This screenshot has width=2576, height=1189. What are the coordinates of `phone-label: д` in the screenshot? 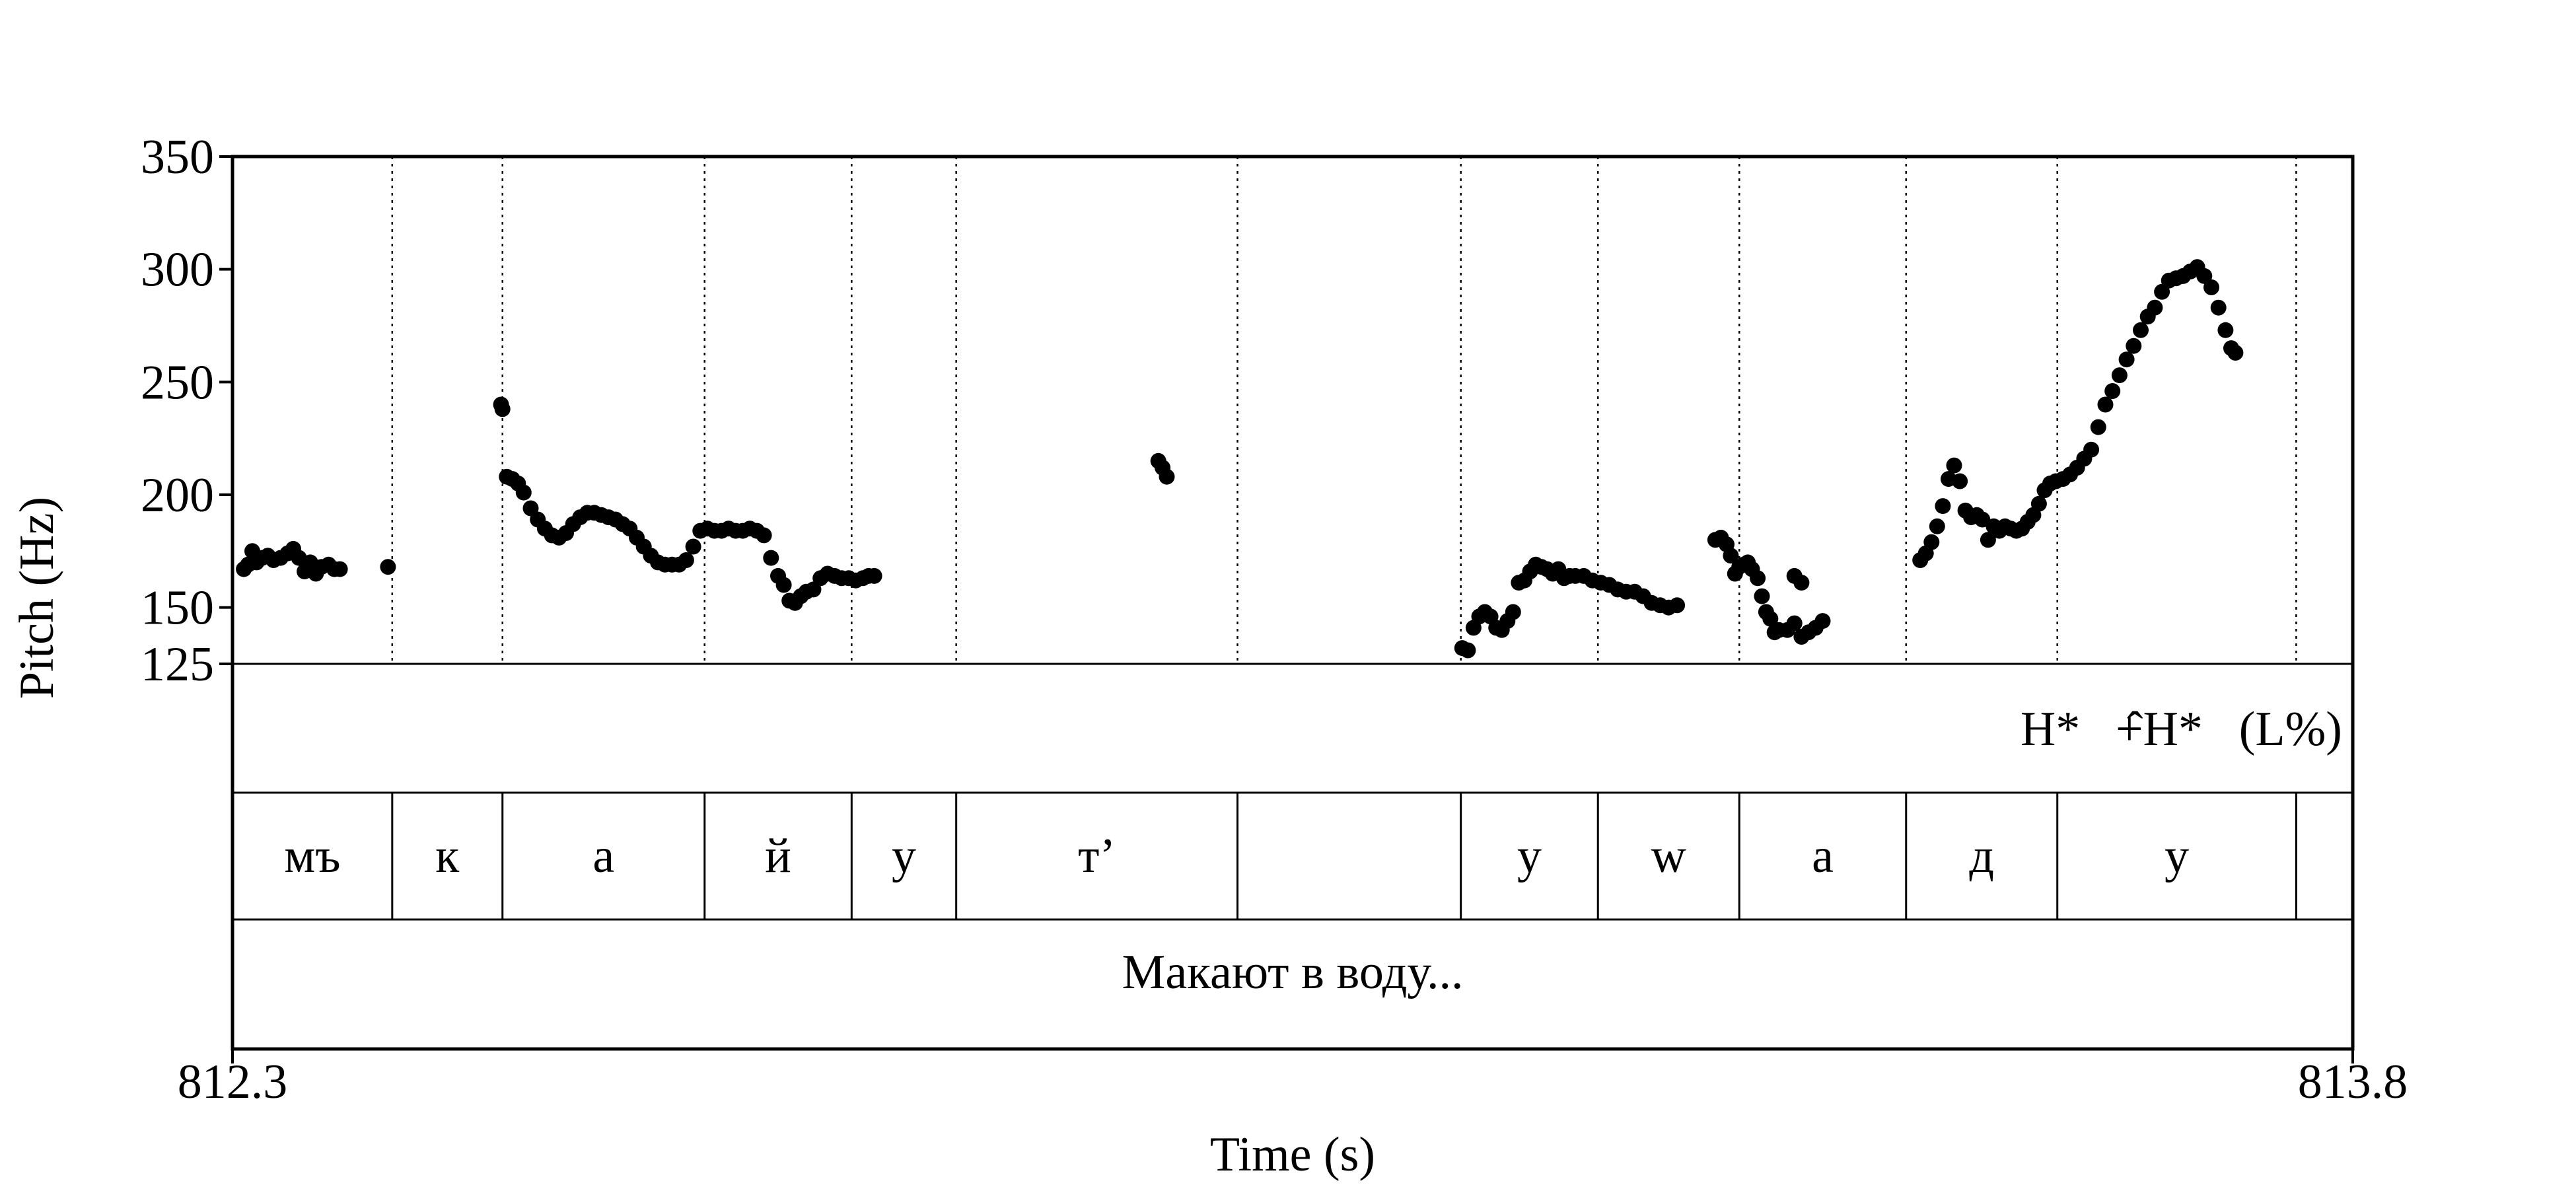 It's located at (1982, 856).